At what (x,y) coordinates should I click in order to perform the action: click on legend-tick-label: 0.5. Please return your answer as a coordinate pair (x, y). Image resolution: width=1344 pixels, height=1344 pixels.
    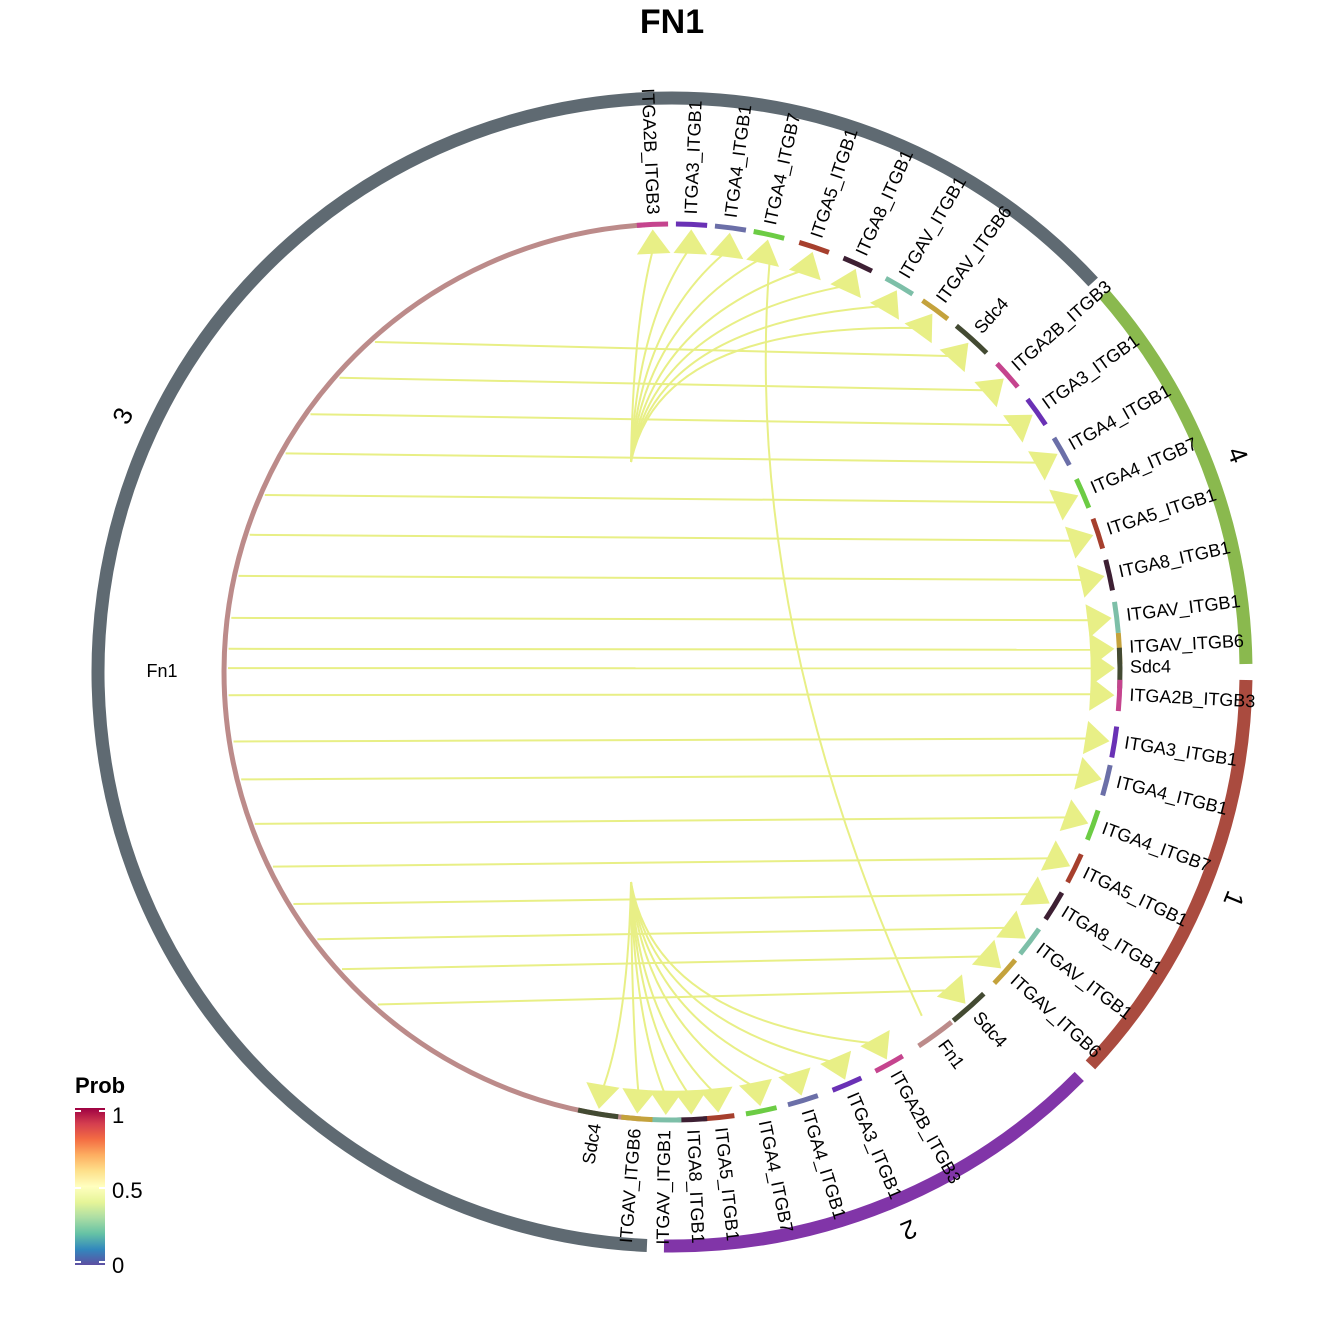
    Looking at the image, I should click on (127, 1190).